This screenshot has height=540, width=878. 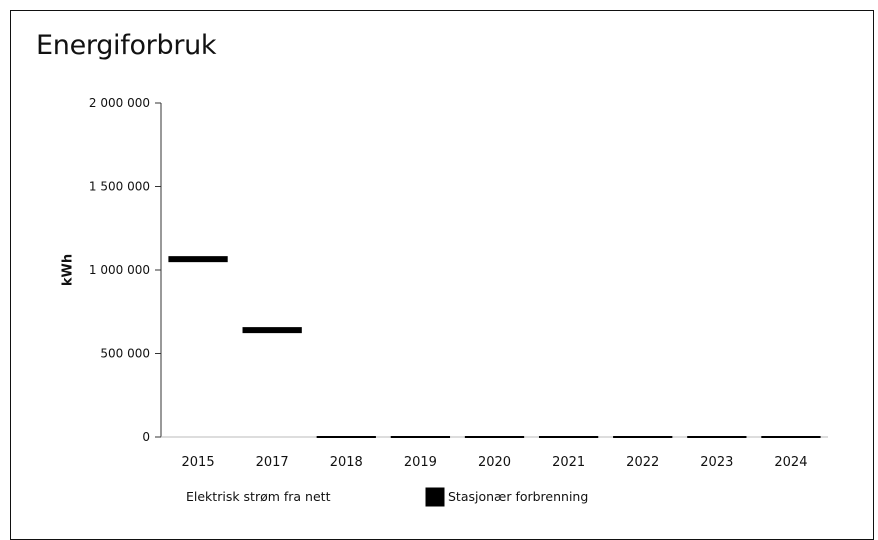 What do you see at coordinates (790, 462) in the screenshot?
I see `x-tick-label: 2024` at bounding box center [790, 462].